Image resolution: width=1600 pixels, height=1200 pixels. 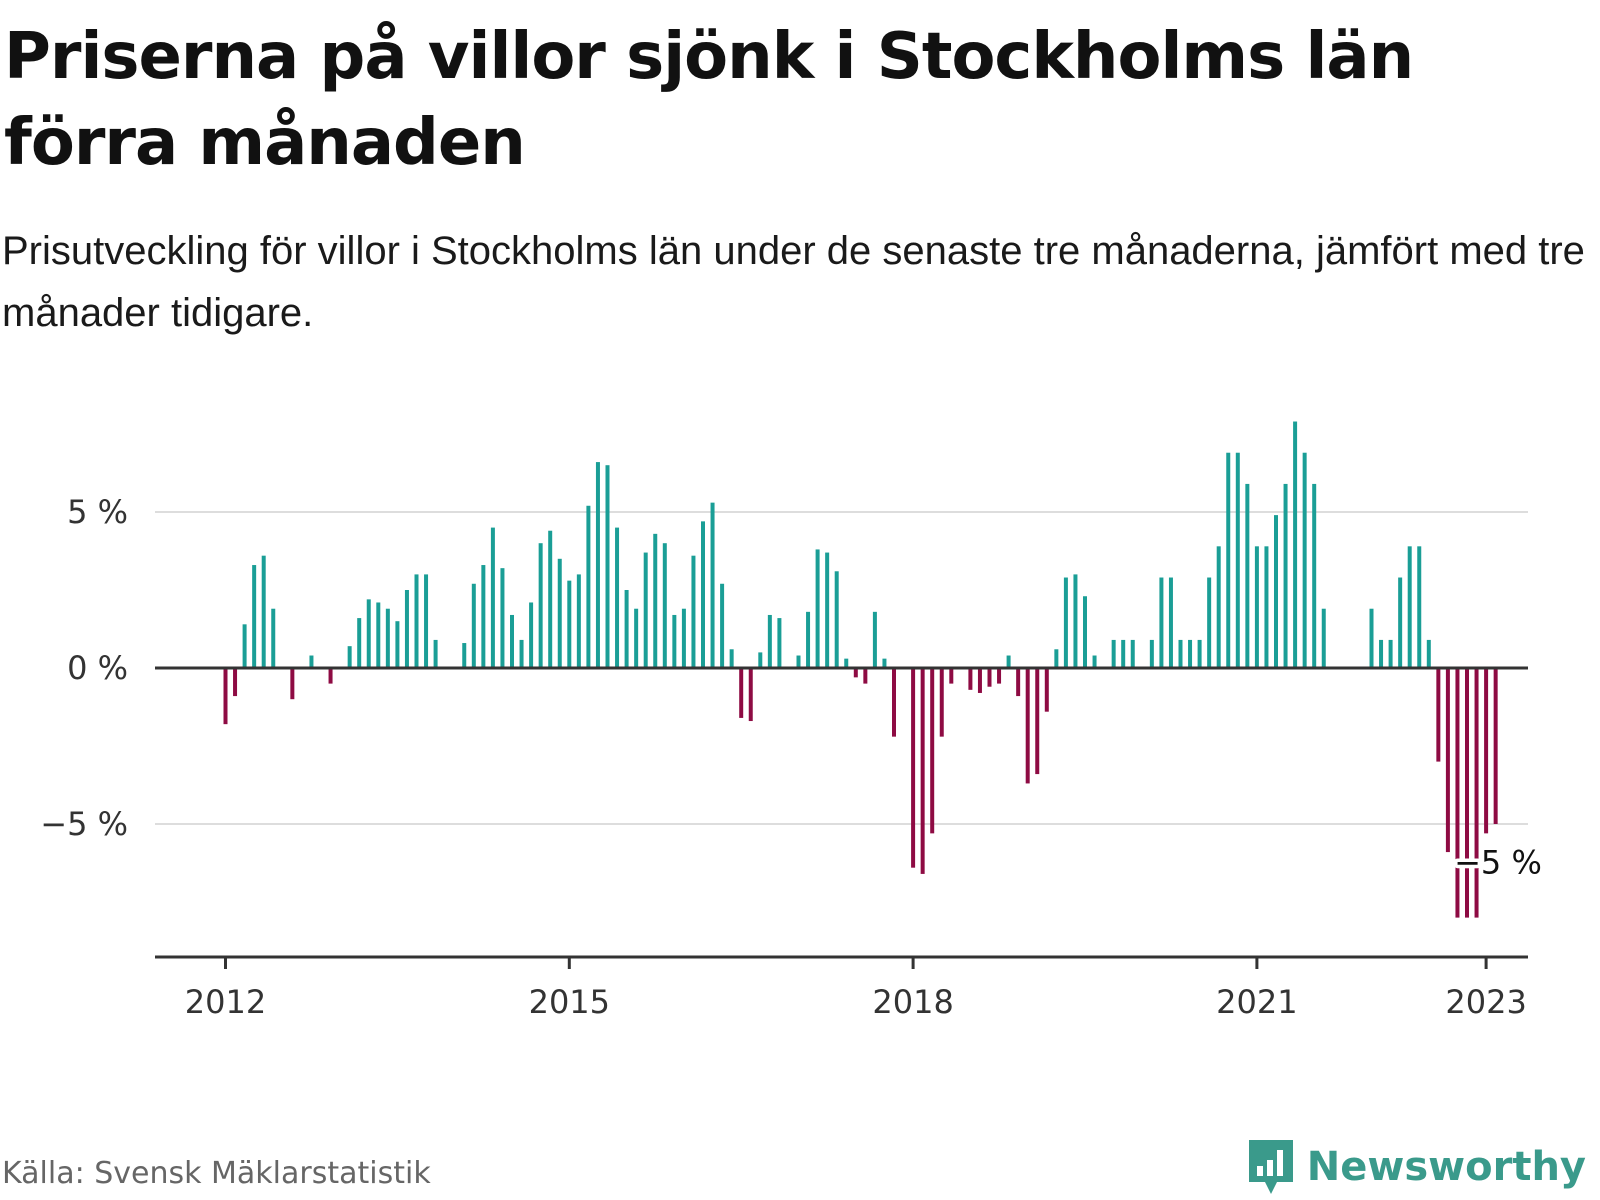 I want to click on source-note: Källa: Svensk Mäklarstatistik, so click(x=216, y=1173).